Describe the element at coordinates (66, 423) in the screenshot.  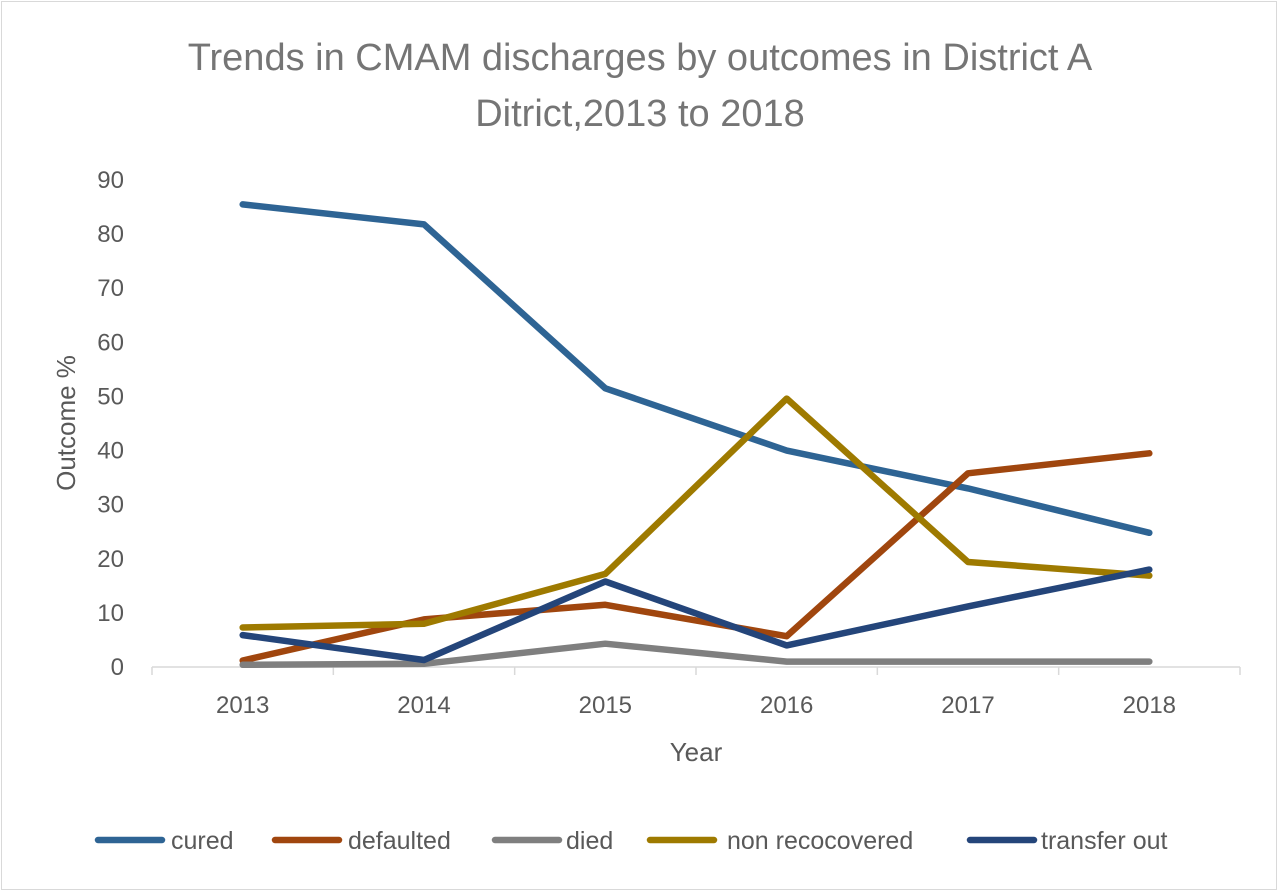
I see `y-axis-title: Outcome %` at that location.